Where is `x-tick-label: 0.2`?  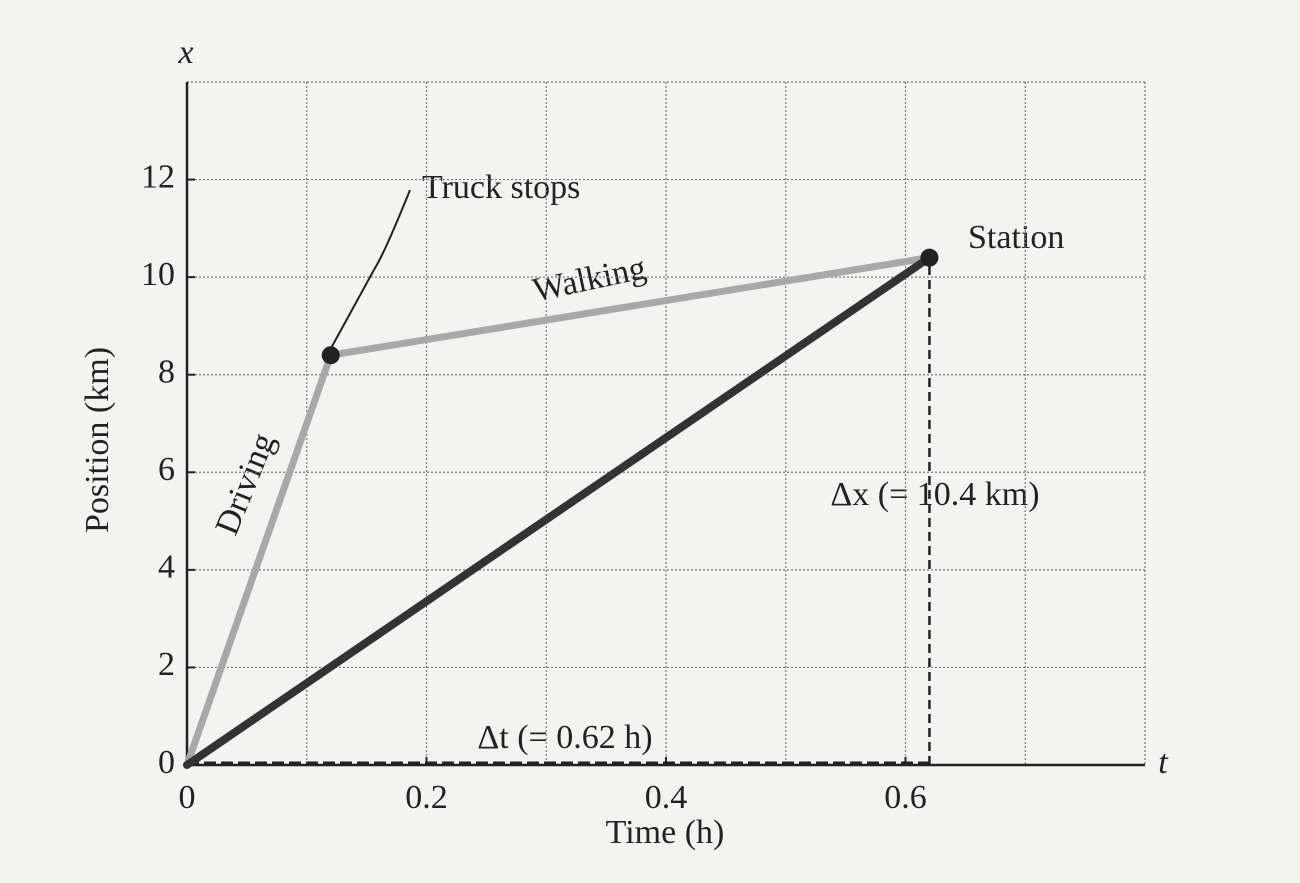
x-tick-label: 0.2 is located at coordinates (426, 797).